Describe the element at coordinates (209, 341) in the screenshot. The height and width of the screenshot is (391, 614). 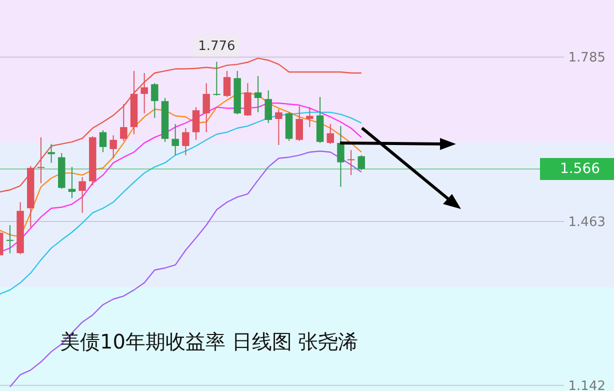
I see `text: 美债10年期收益率 日线图 张尧浠` at that location.